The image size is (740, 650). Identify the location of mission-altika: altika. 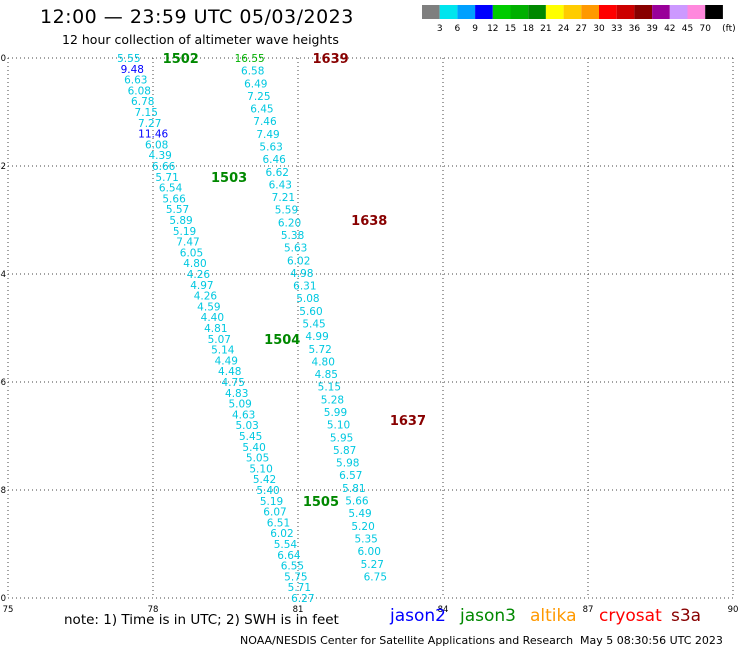
(553, 616).